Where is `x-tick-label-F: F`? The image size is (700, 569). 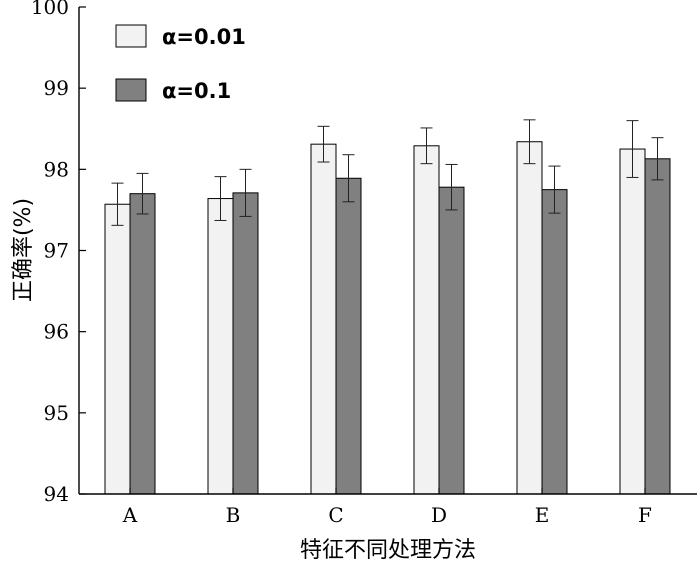 x-tick-label-F: F is located at coordinates (645, 515).